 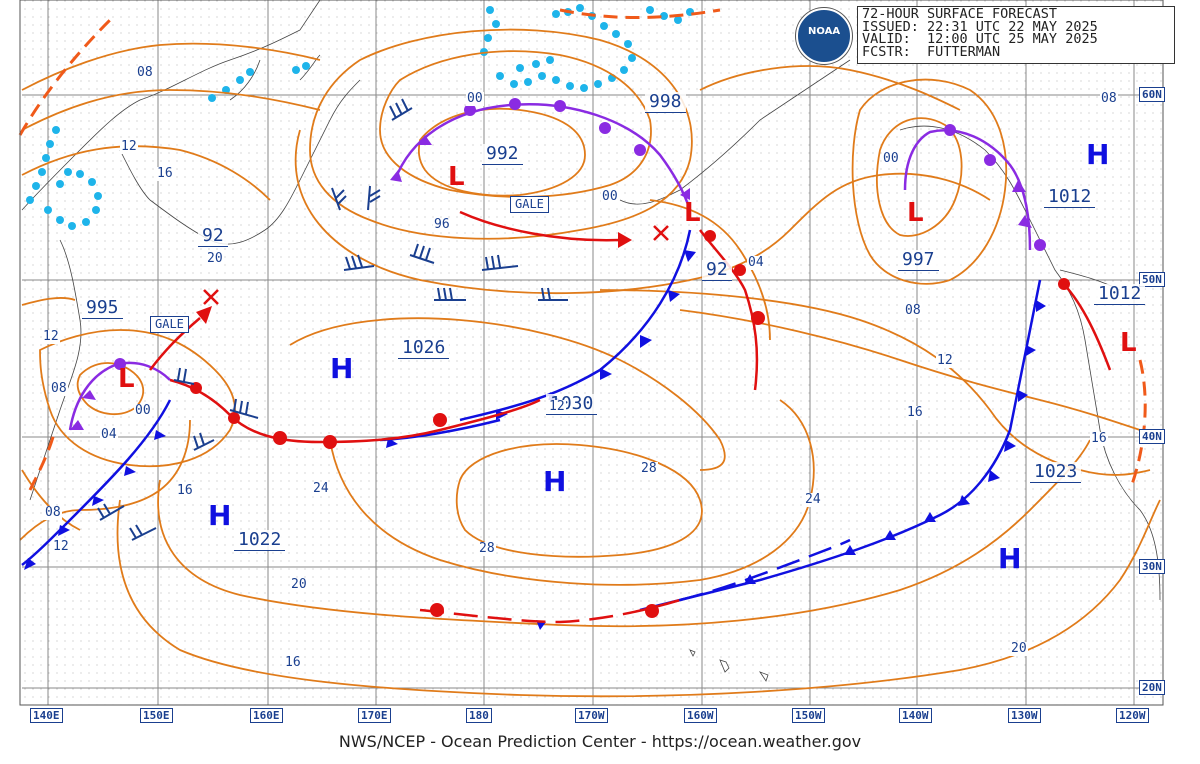 What do you see at coordinates (156, 715) in the screenshot?
I see `longitude-label: 150E` at bounding box center [156, 715].